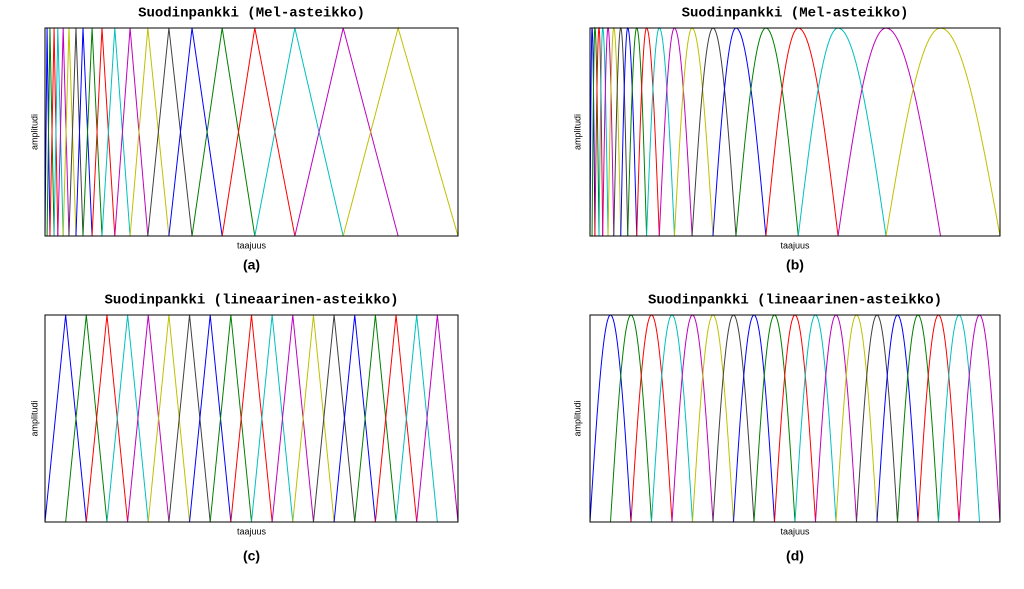  Describe the element at coordinates (251, 556) in the screenshot. I see `caption: (c)` at that location.